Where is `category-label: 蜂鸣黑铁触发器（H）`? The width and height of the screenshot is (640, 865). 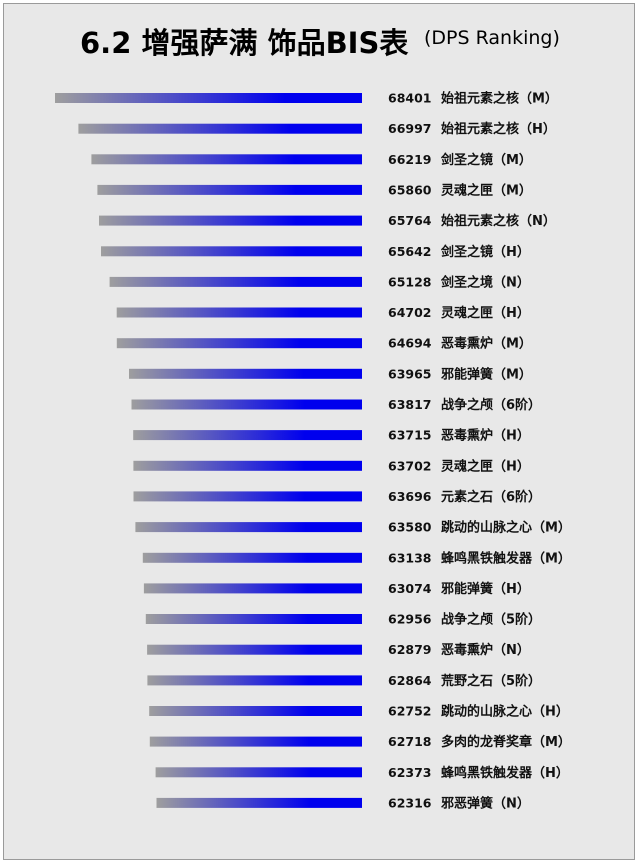 category-label: 蜂鸣黑铁触发器（H） is located at coordinates (505, 773).